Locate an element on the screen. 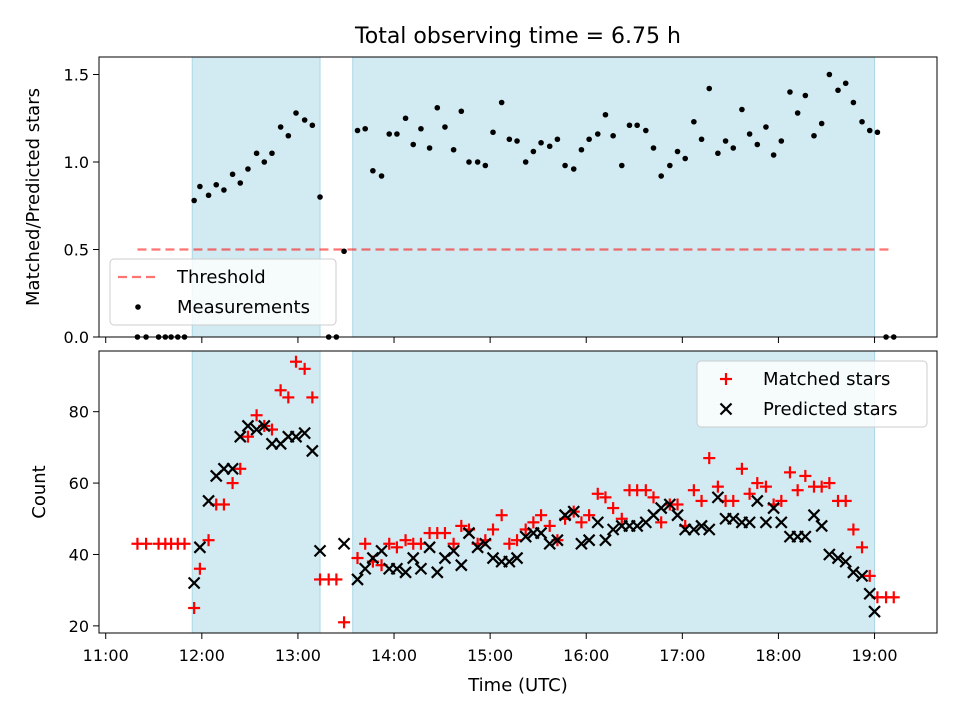  legend-threshold-label: Threshold is located at coordinates (221, 277).